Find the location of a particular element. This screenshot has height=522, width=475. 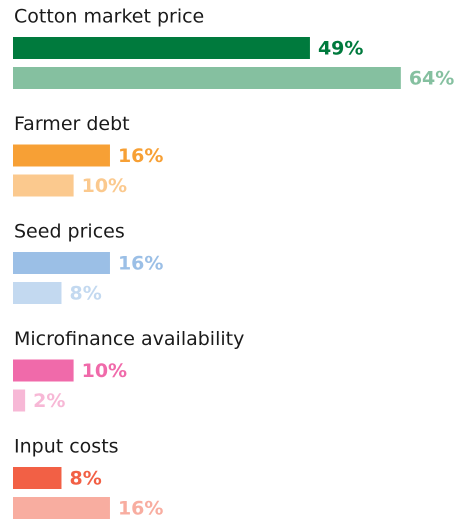

category-label: Microfinance availability is located at coordinates (129, 339).